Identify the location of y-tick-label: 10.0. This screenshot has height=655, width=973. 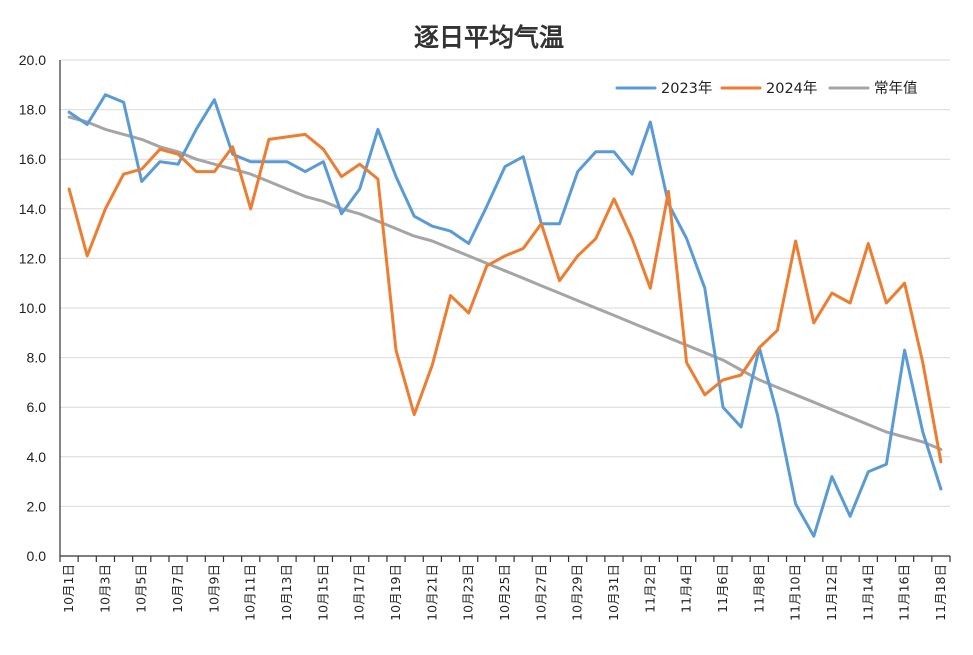
(32, 308).